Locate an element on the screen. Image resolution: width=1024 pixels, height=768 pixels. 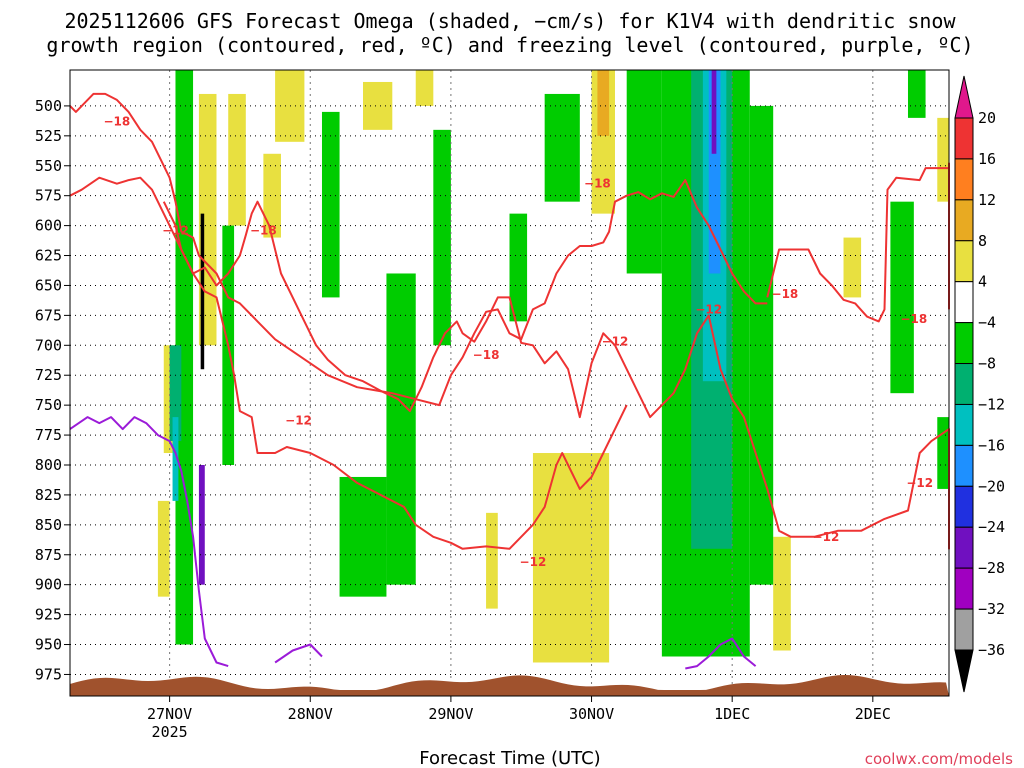
y-tick-label-800: 800 is located at coordinates (48, 465).